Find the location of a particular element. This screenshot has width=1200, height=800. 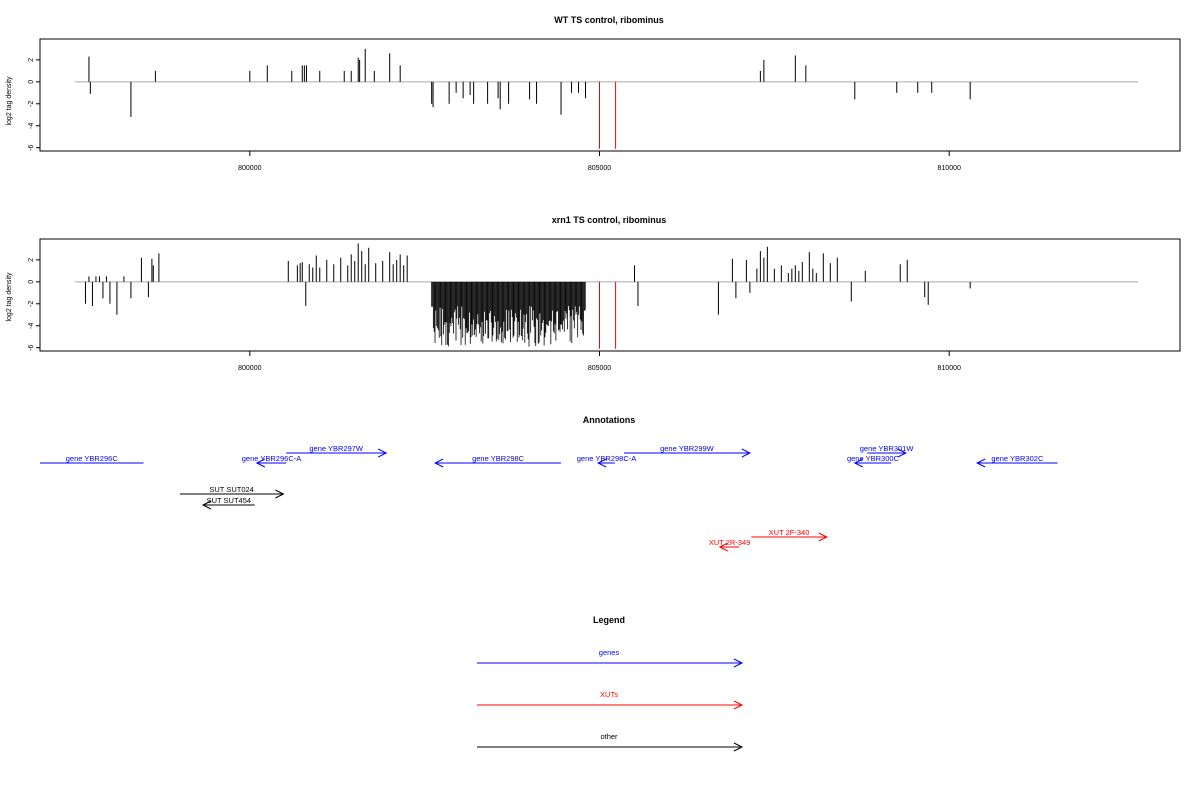

annotation-label: gene YBR299W is located at coordinates (687, 448).